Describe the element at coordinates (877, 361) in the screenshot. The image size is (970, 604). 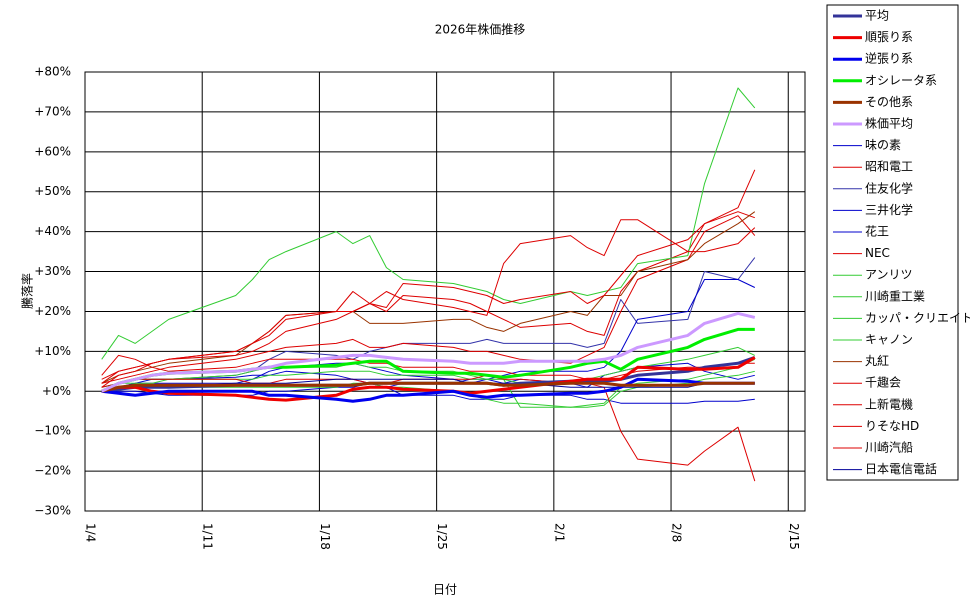
I see `legend-label: 丸紅` at that location.